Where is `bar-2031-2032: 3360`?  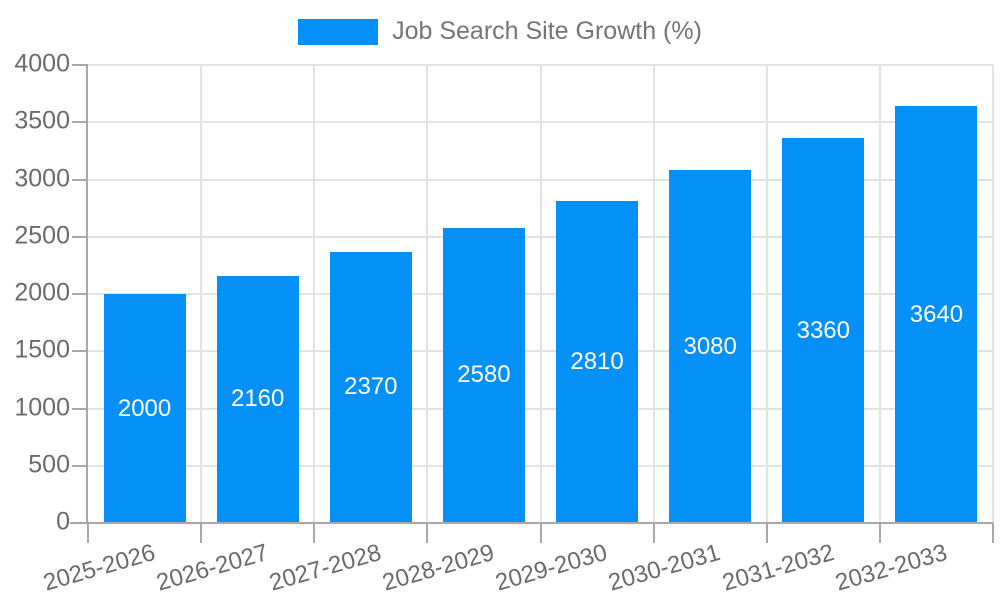
bar-2031-2032: 3360 is located at coordinates (823, 330).